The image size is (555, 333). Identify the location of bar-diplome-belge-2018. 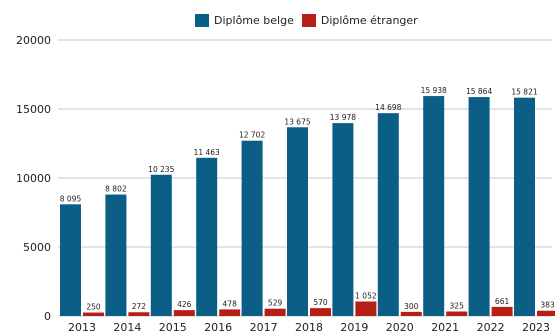
(297, 221).